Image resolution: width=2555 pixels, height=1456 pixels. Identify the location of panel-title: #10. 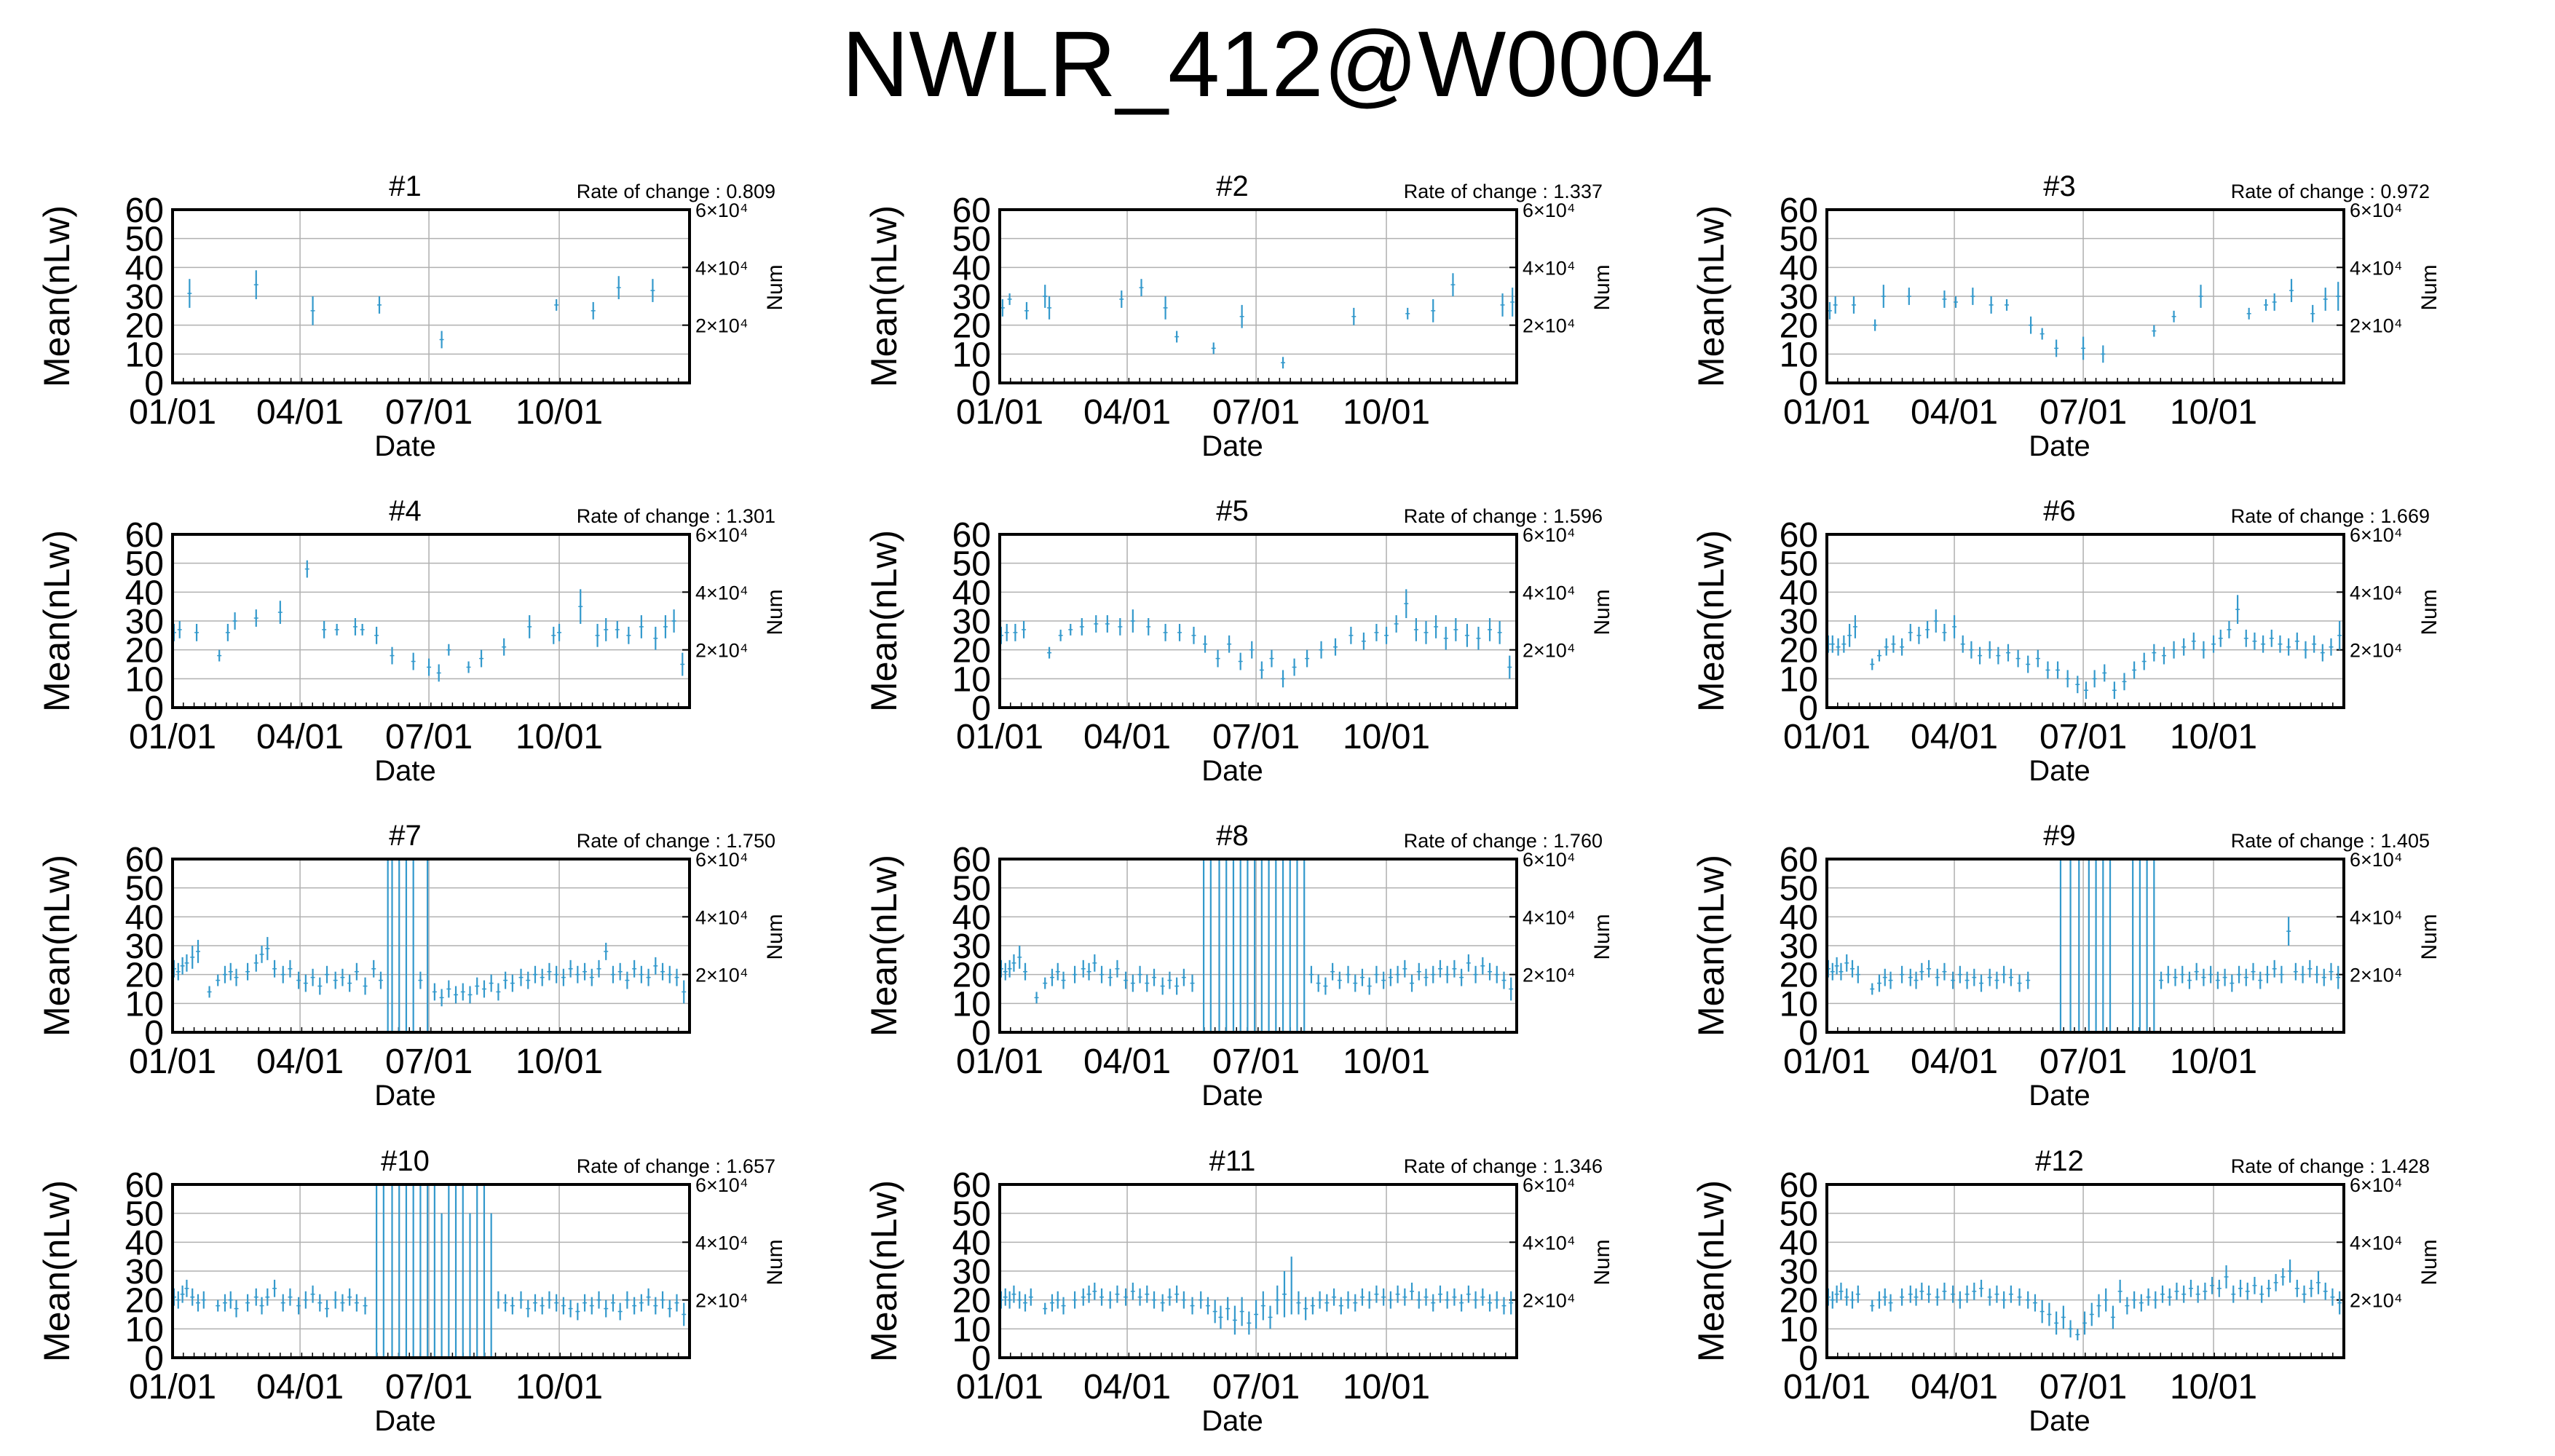
(405, 1161).